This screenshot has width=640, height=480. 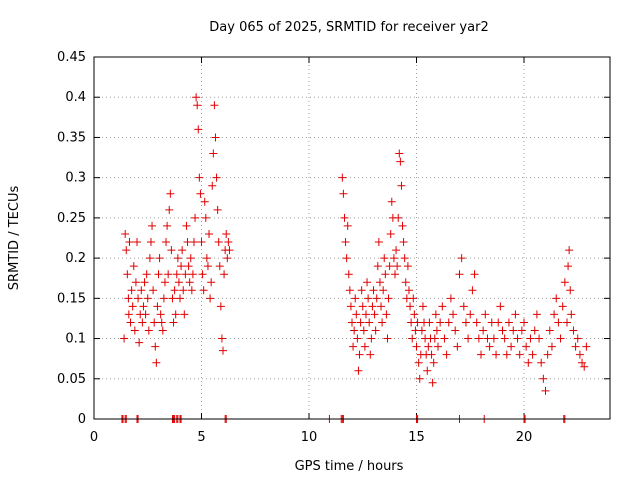 What do you see at coordinates (349, 466) in the screenshot?
I see `x-axis-label: GPS time / hours` at bounding box center [349, 466].